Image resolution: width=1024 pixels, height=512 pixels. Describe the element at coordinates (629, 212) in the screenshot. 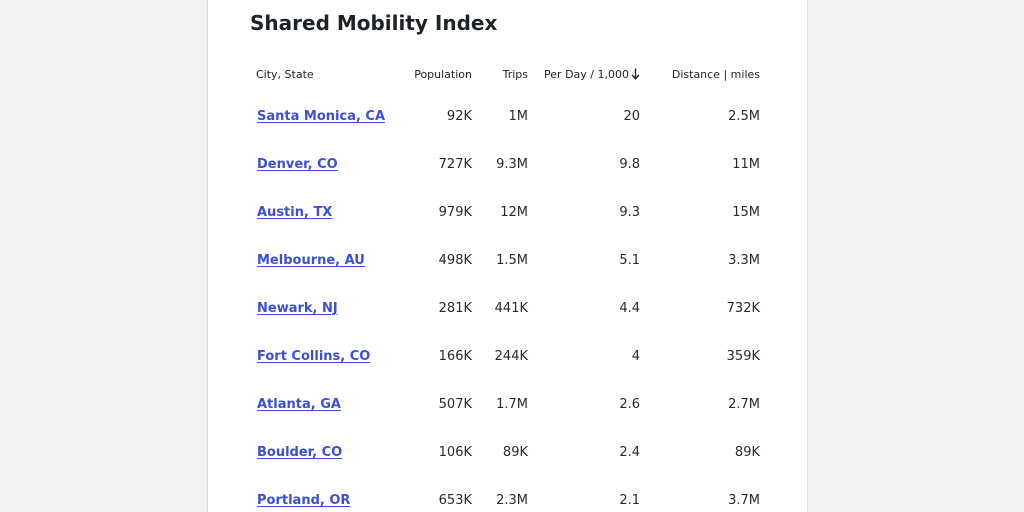

I see `per-day-cell: 9.3` at that location.